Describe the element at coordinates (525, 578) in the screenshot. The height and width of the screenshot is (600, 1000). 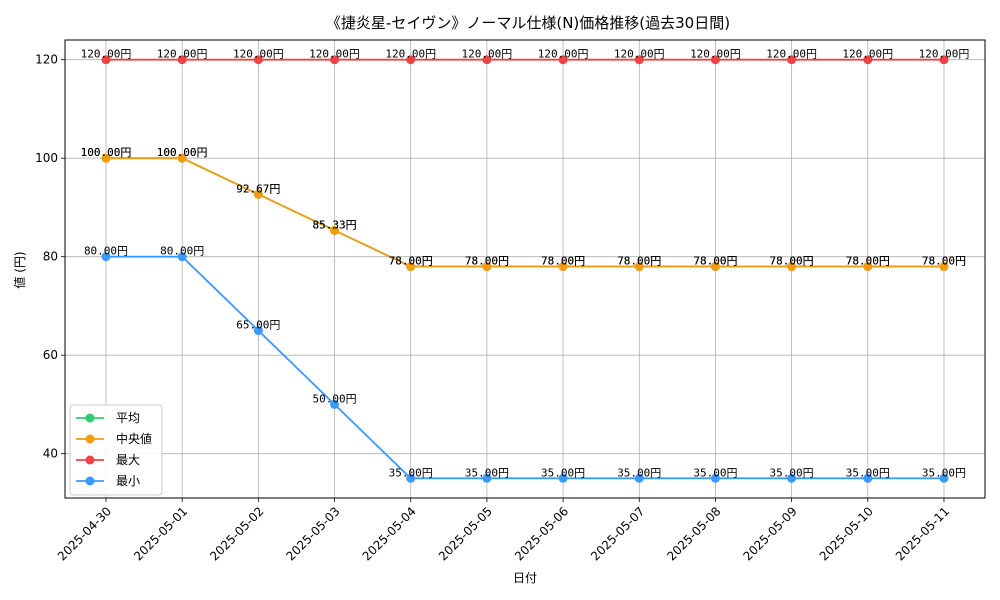
I see `x-axis-label: 日付` at that location.